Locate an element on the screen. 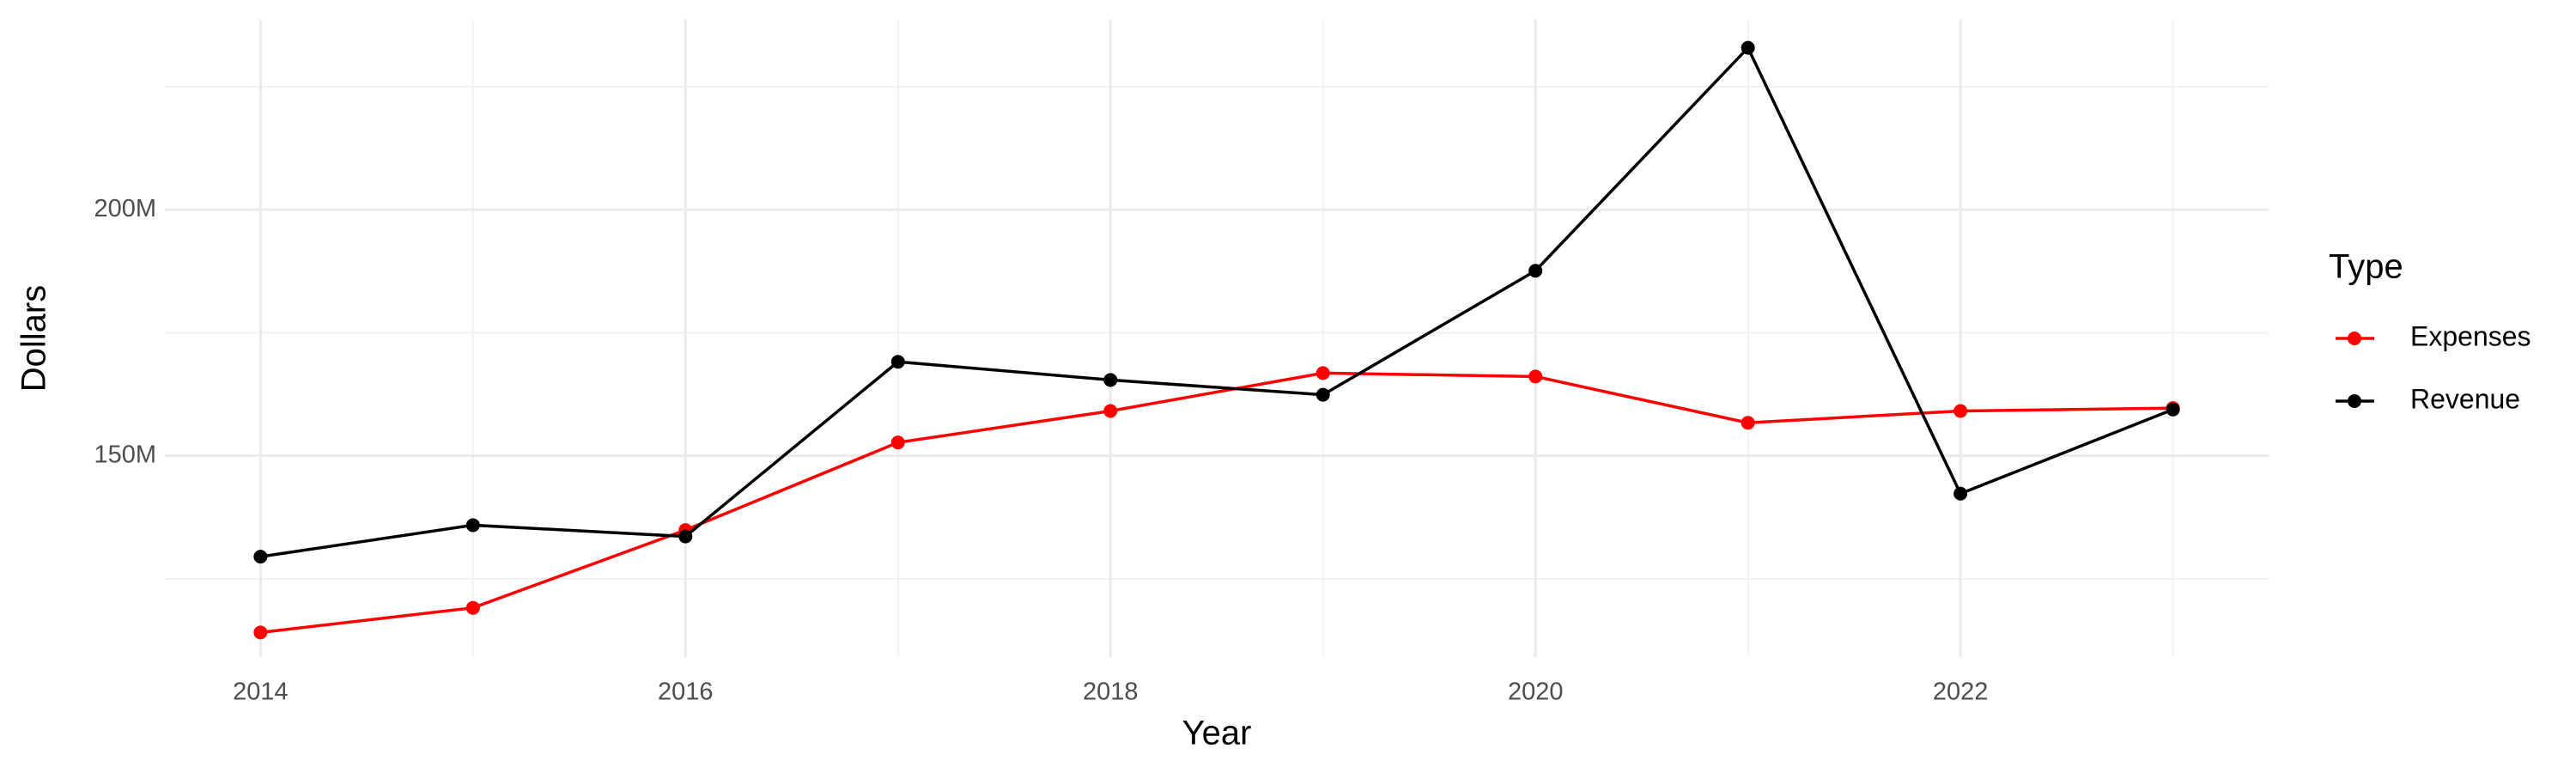  legend-label: Expenses is located at coordinates (2470, 335).